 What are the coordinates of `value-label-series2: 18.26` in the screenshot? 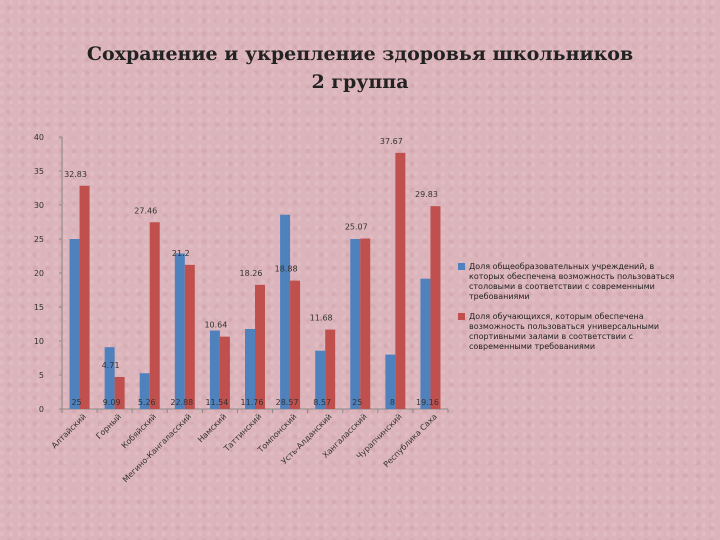 It's located at (251, 273).